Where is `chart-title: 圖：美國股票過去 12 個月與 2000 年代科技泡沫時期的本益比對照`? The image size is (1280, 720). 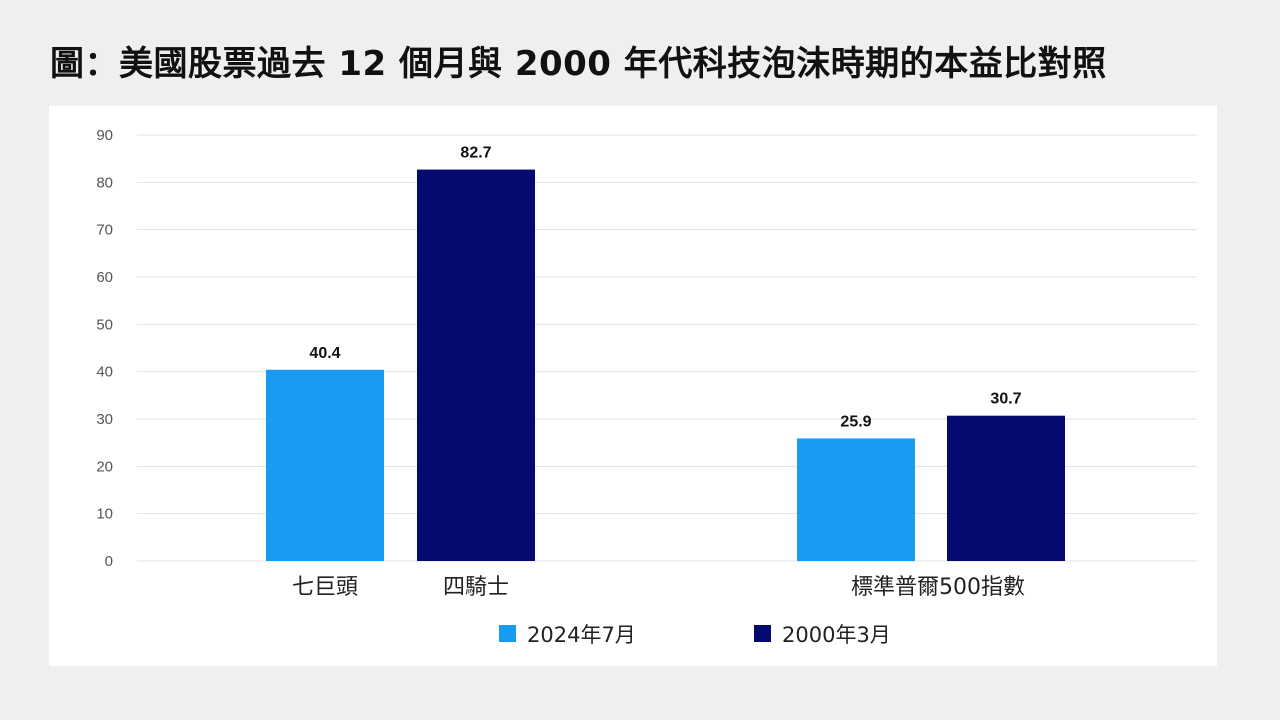
chart-title: 圖：美國股票過去 12 個月與 2000 年代科技泡沫時期的本益比對照 is located at coordinates (578, 64).